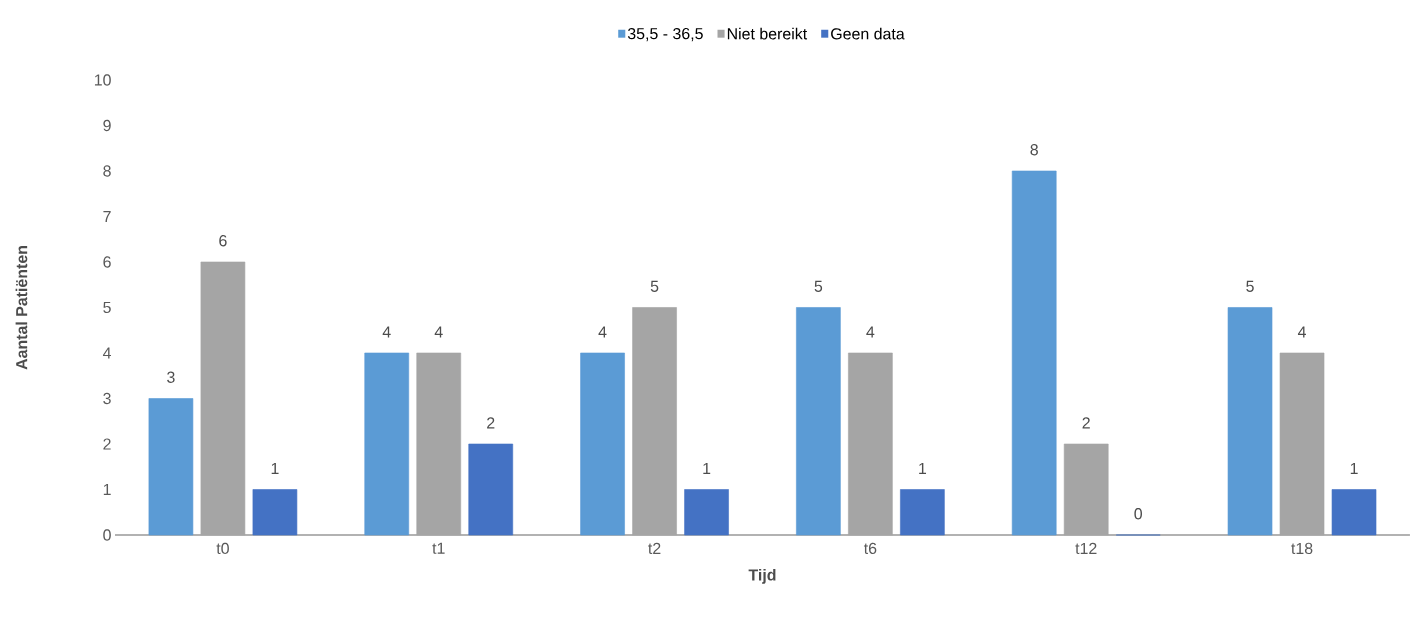 The image size is (1418, 629). What do you see at coordinates (767, 33) in the screenshot?
I see `legend-label: Niet bereikt` at bounding box center [767, 33].